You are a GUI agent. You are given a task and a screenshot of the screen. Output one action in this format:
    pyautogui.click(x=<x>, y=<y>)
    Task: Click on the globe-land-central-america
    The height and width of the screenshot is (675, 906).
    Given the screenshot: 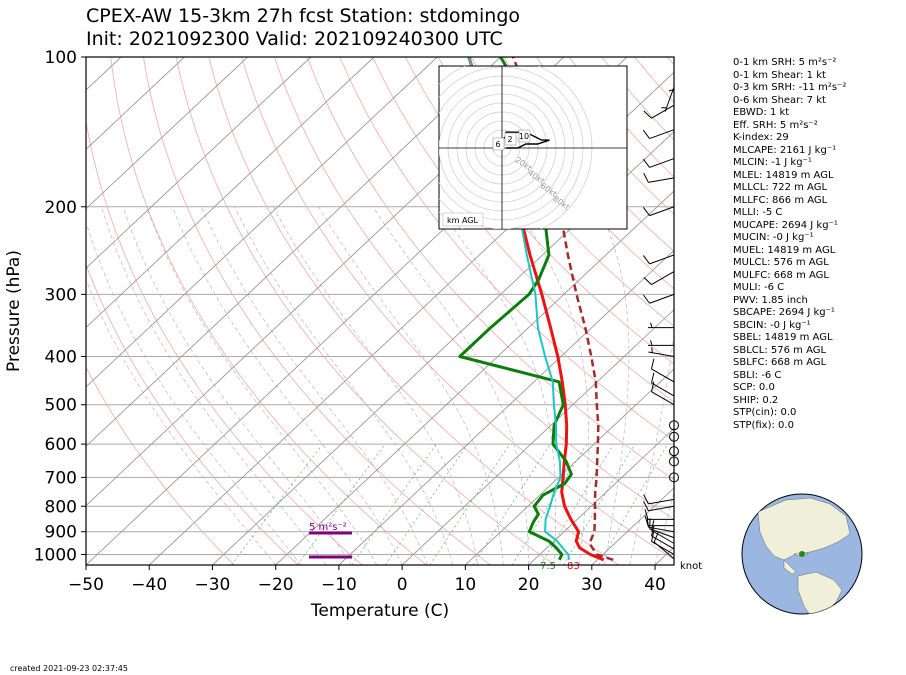 What is the action you would take?
    pyautogui.click(x=790, y=567)
    